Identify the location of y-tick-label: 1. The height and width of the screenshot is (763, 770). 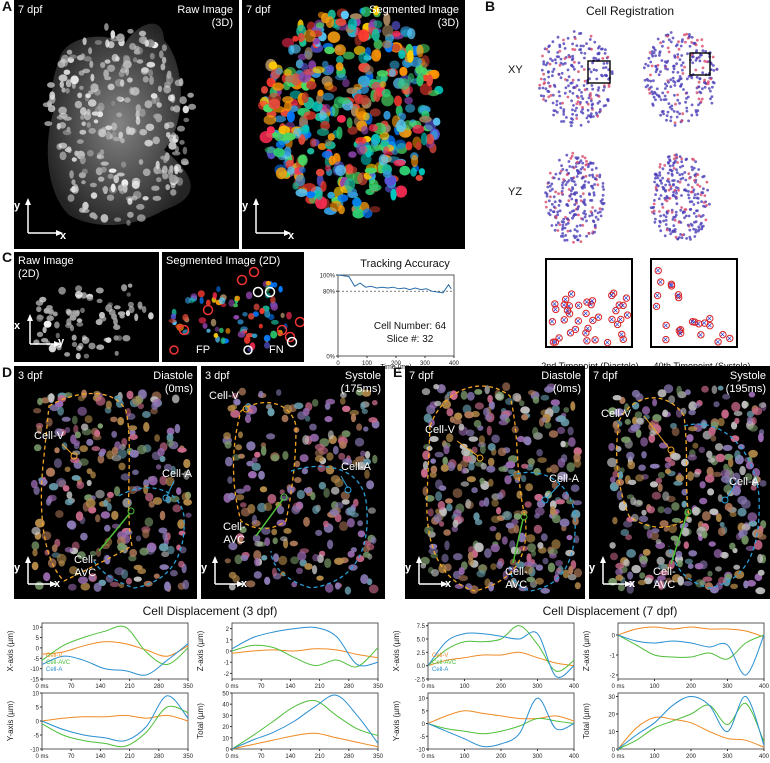
(228, 641).